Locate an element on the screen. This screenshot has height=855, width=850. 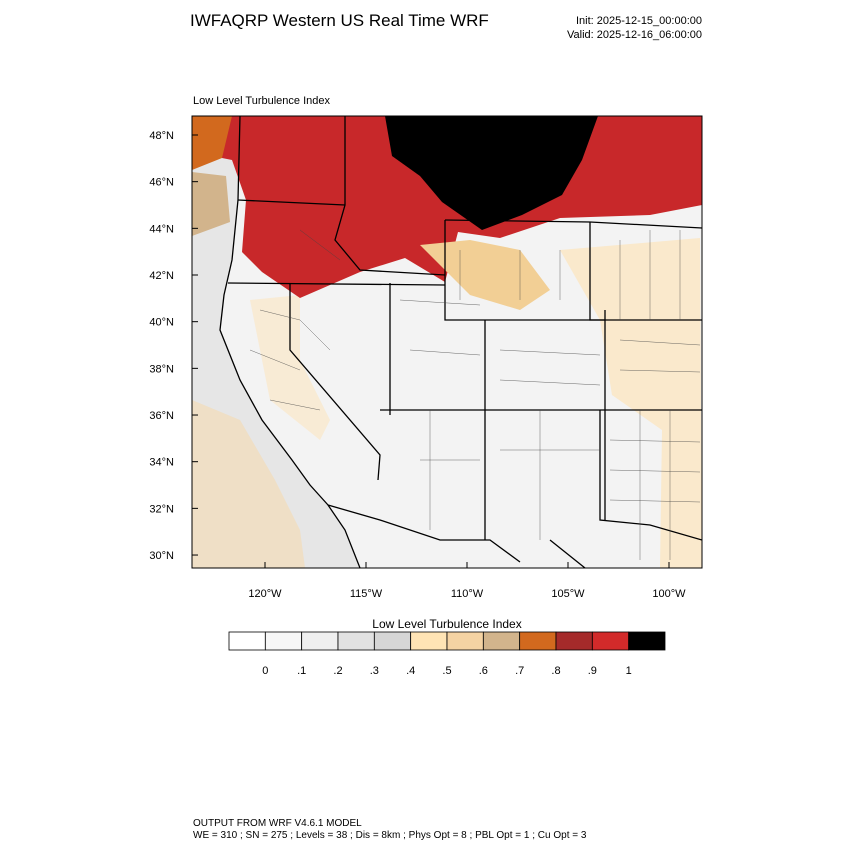
lat-label: 34°N is located at coordinates (161, 463).